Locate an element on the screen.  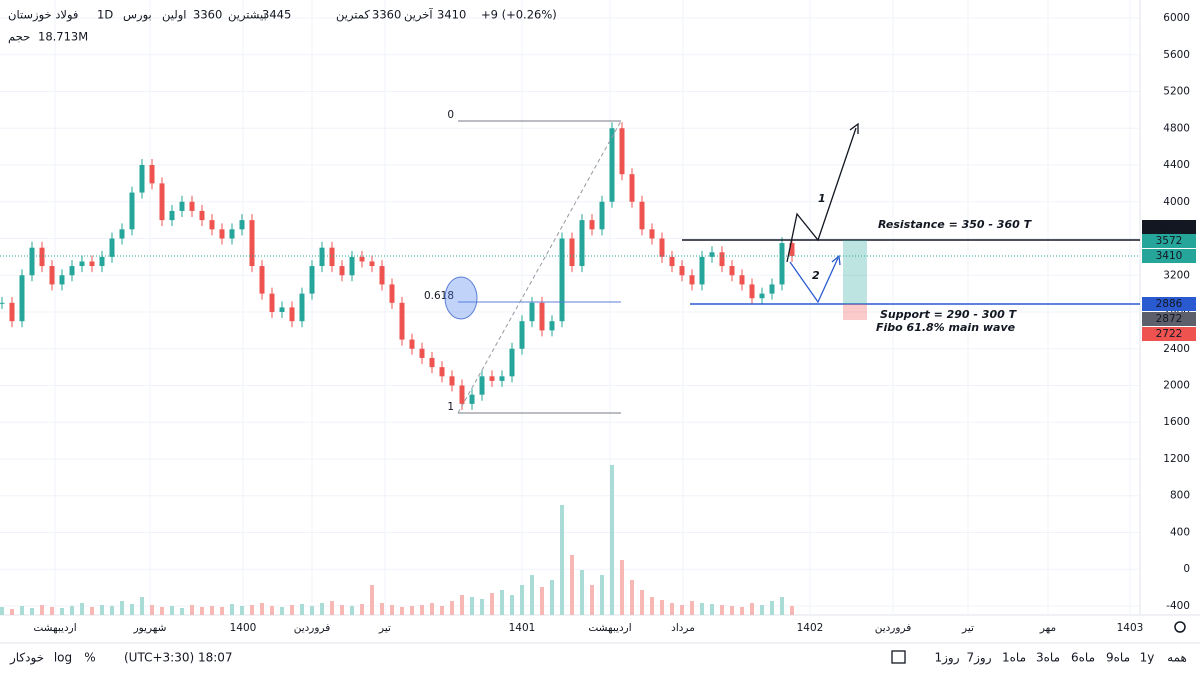
x-tick-label: فروردین is located at coordinates (312, 628).